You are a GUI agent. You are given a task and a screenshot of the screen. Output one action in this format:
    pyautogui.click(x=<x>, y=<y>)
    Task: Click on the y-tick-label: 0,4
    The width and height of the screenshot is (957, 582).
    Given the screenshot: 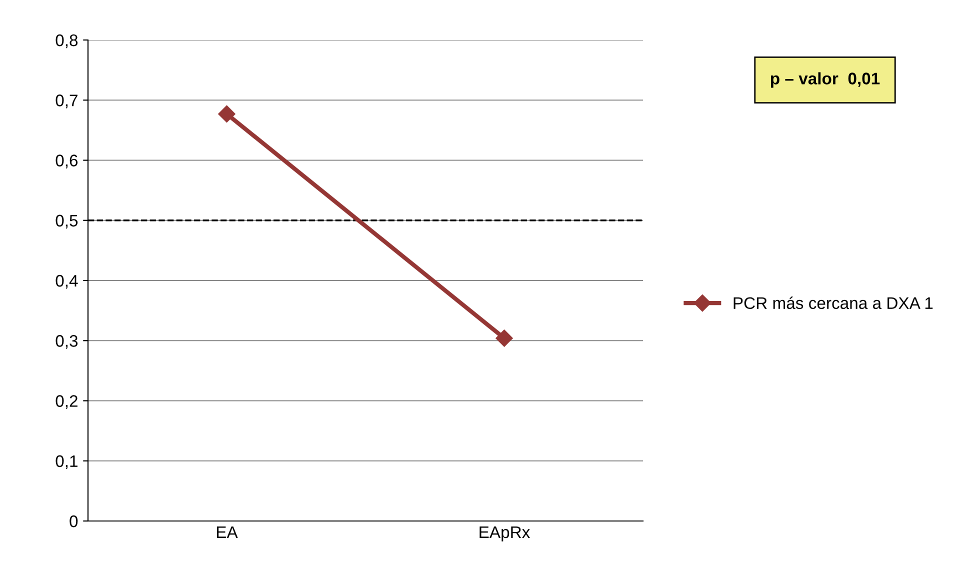 What is the action you would take?
    pyautogui.click(x=67, y=281)
    